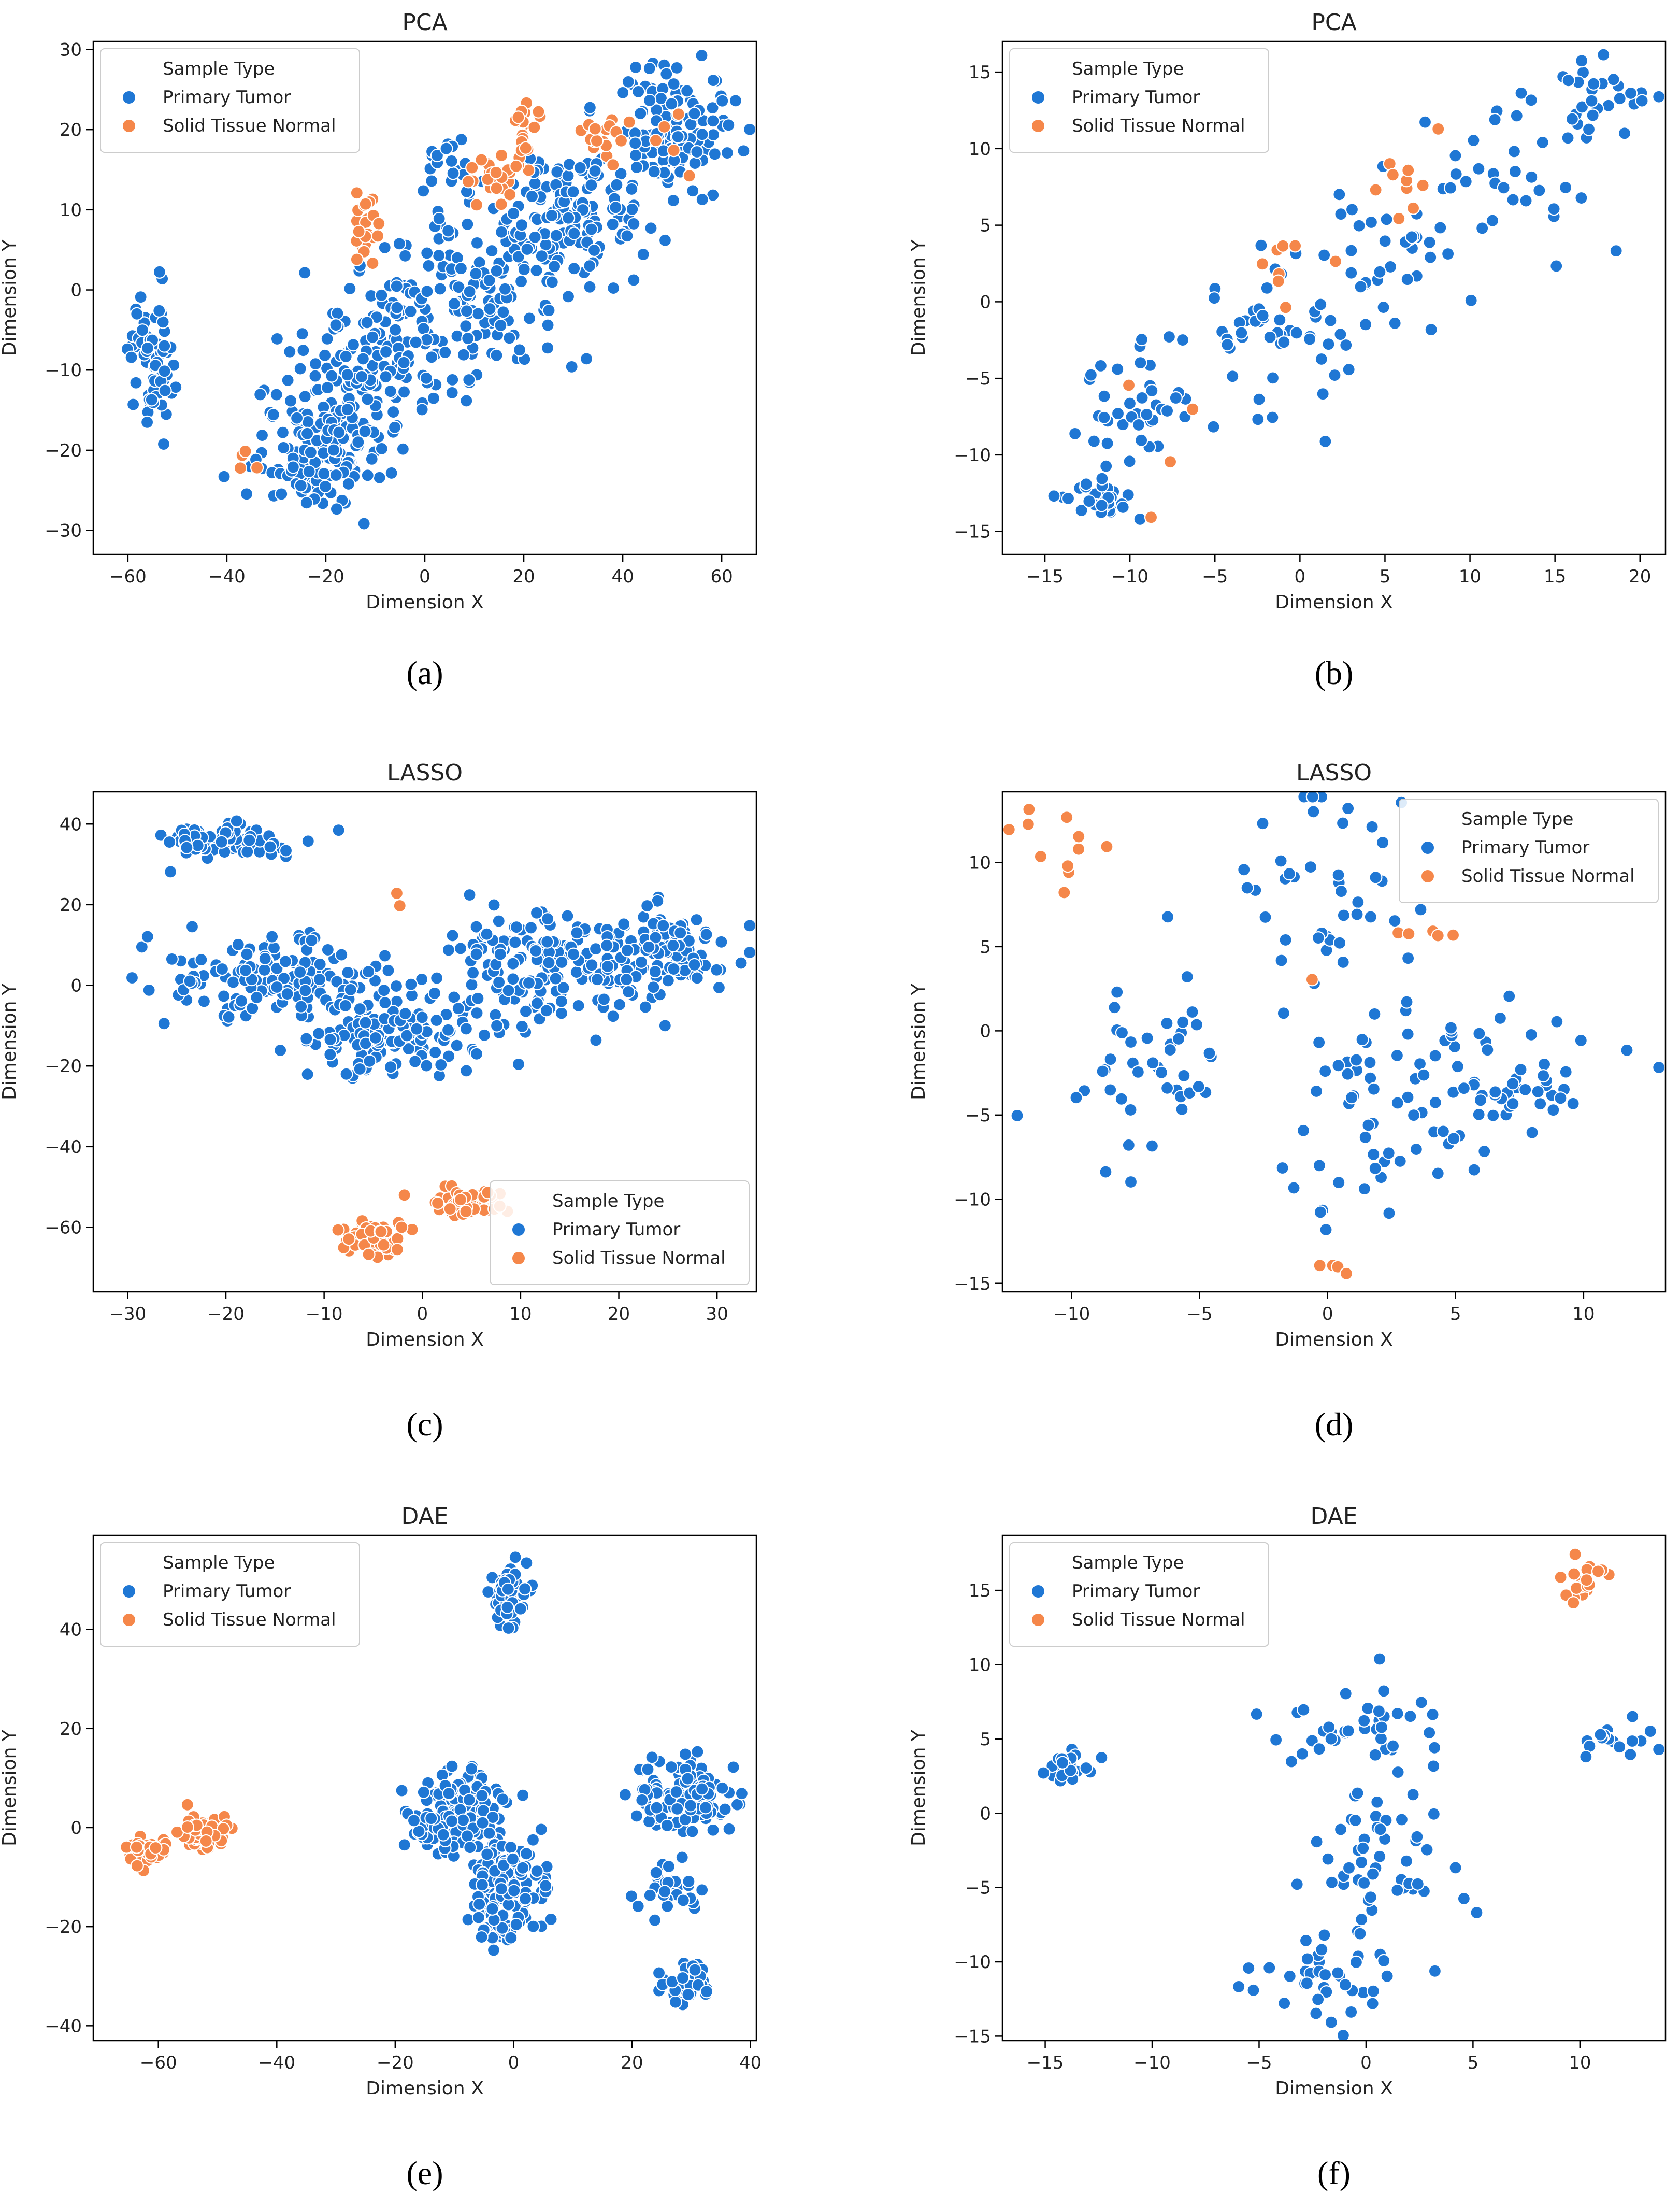  I want to click on x-tick-label: 0, so click(424, 576).